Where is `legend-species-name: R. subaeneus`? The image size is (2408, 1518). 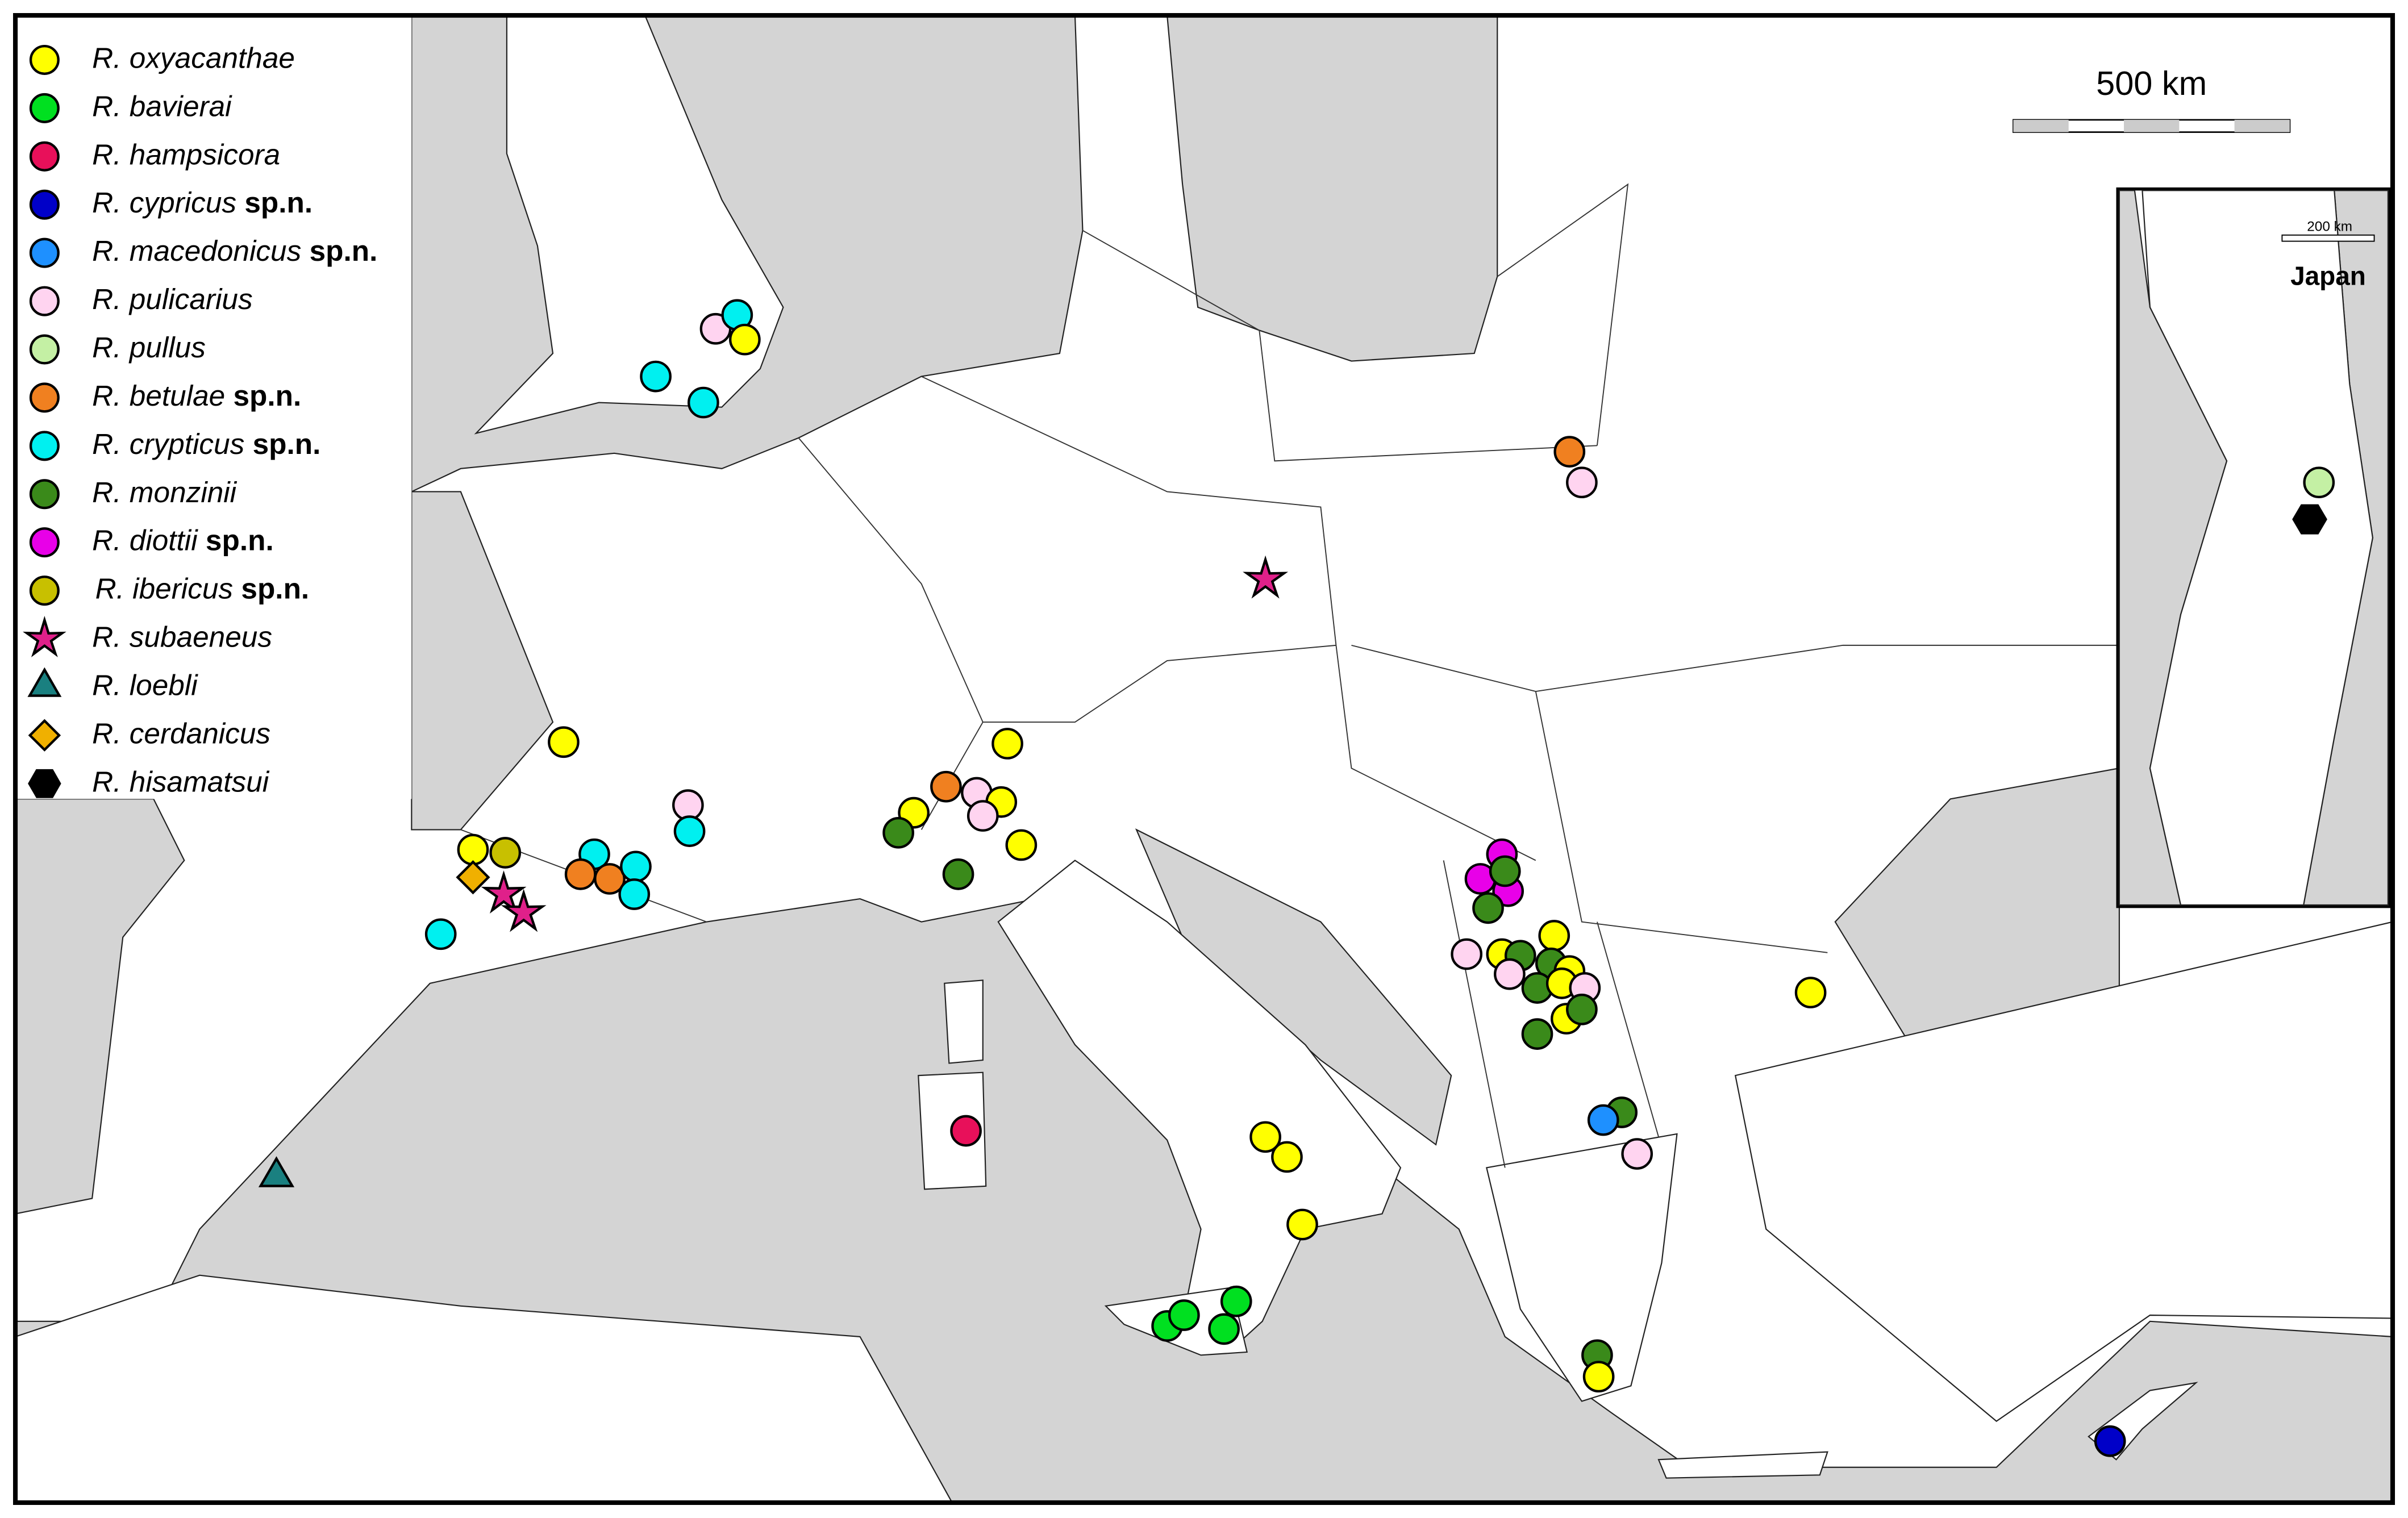 legend-species-name: R. subaeneus is located at coordinates (182, 636).